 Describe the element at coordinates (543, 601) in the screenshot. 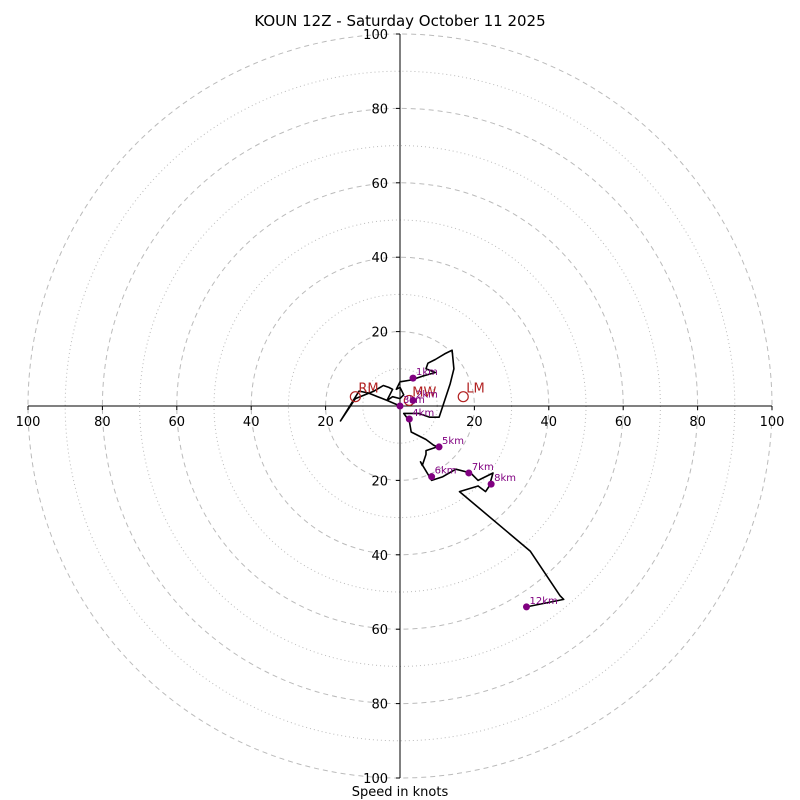

I see `height-label-12km: 12km` at that location.